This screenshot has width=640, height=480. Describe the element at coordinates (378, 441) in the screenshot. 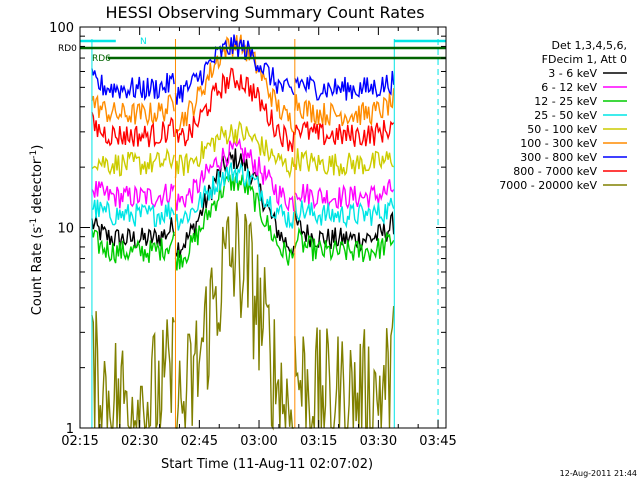

I see `x-tick-label-5: 03:30` at that location.